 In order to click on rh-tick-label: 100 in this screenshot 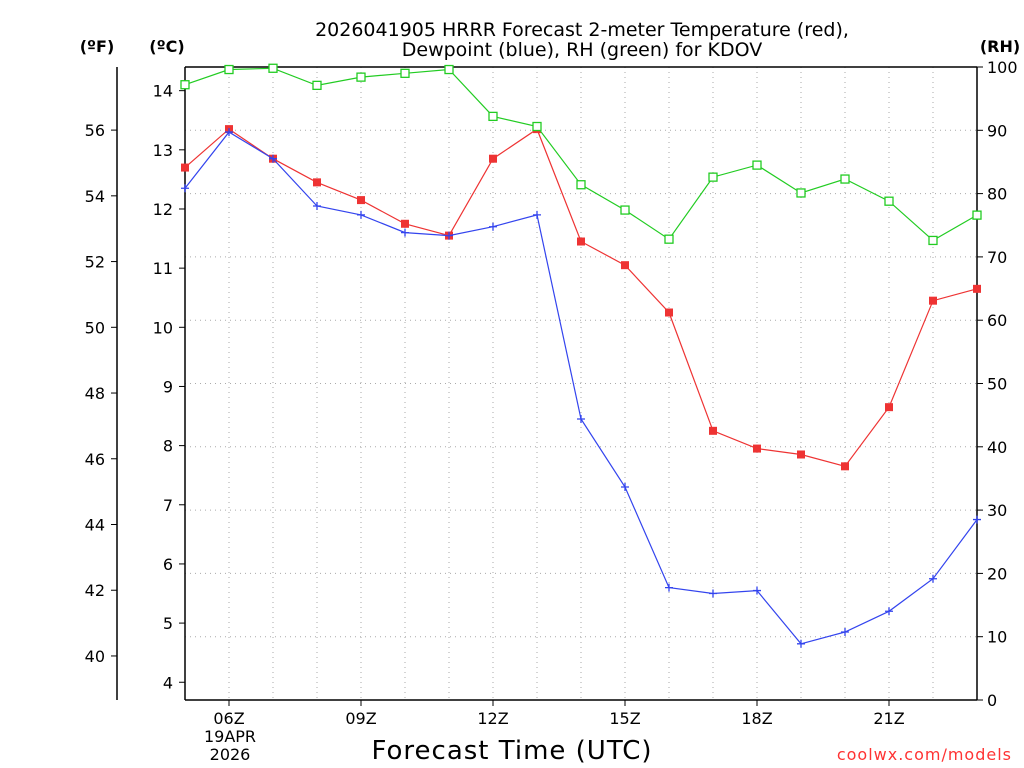, I will do `click(1002, 67)`.